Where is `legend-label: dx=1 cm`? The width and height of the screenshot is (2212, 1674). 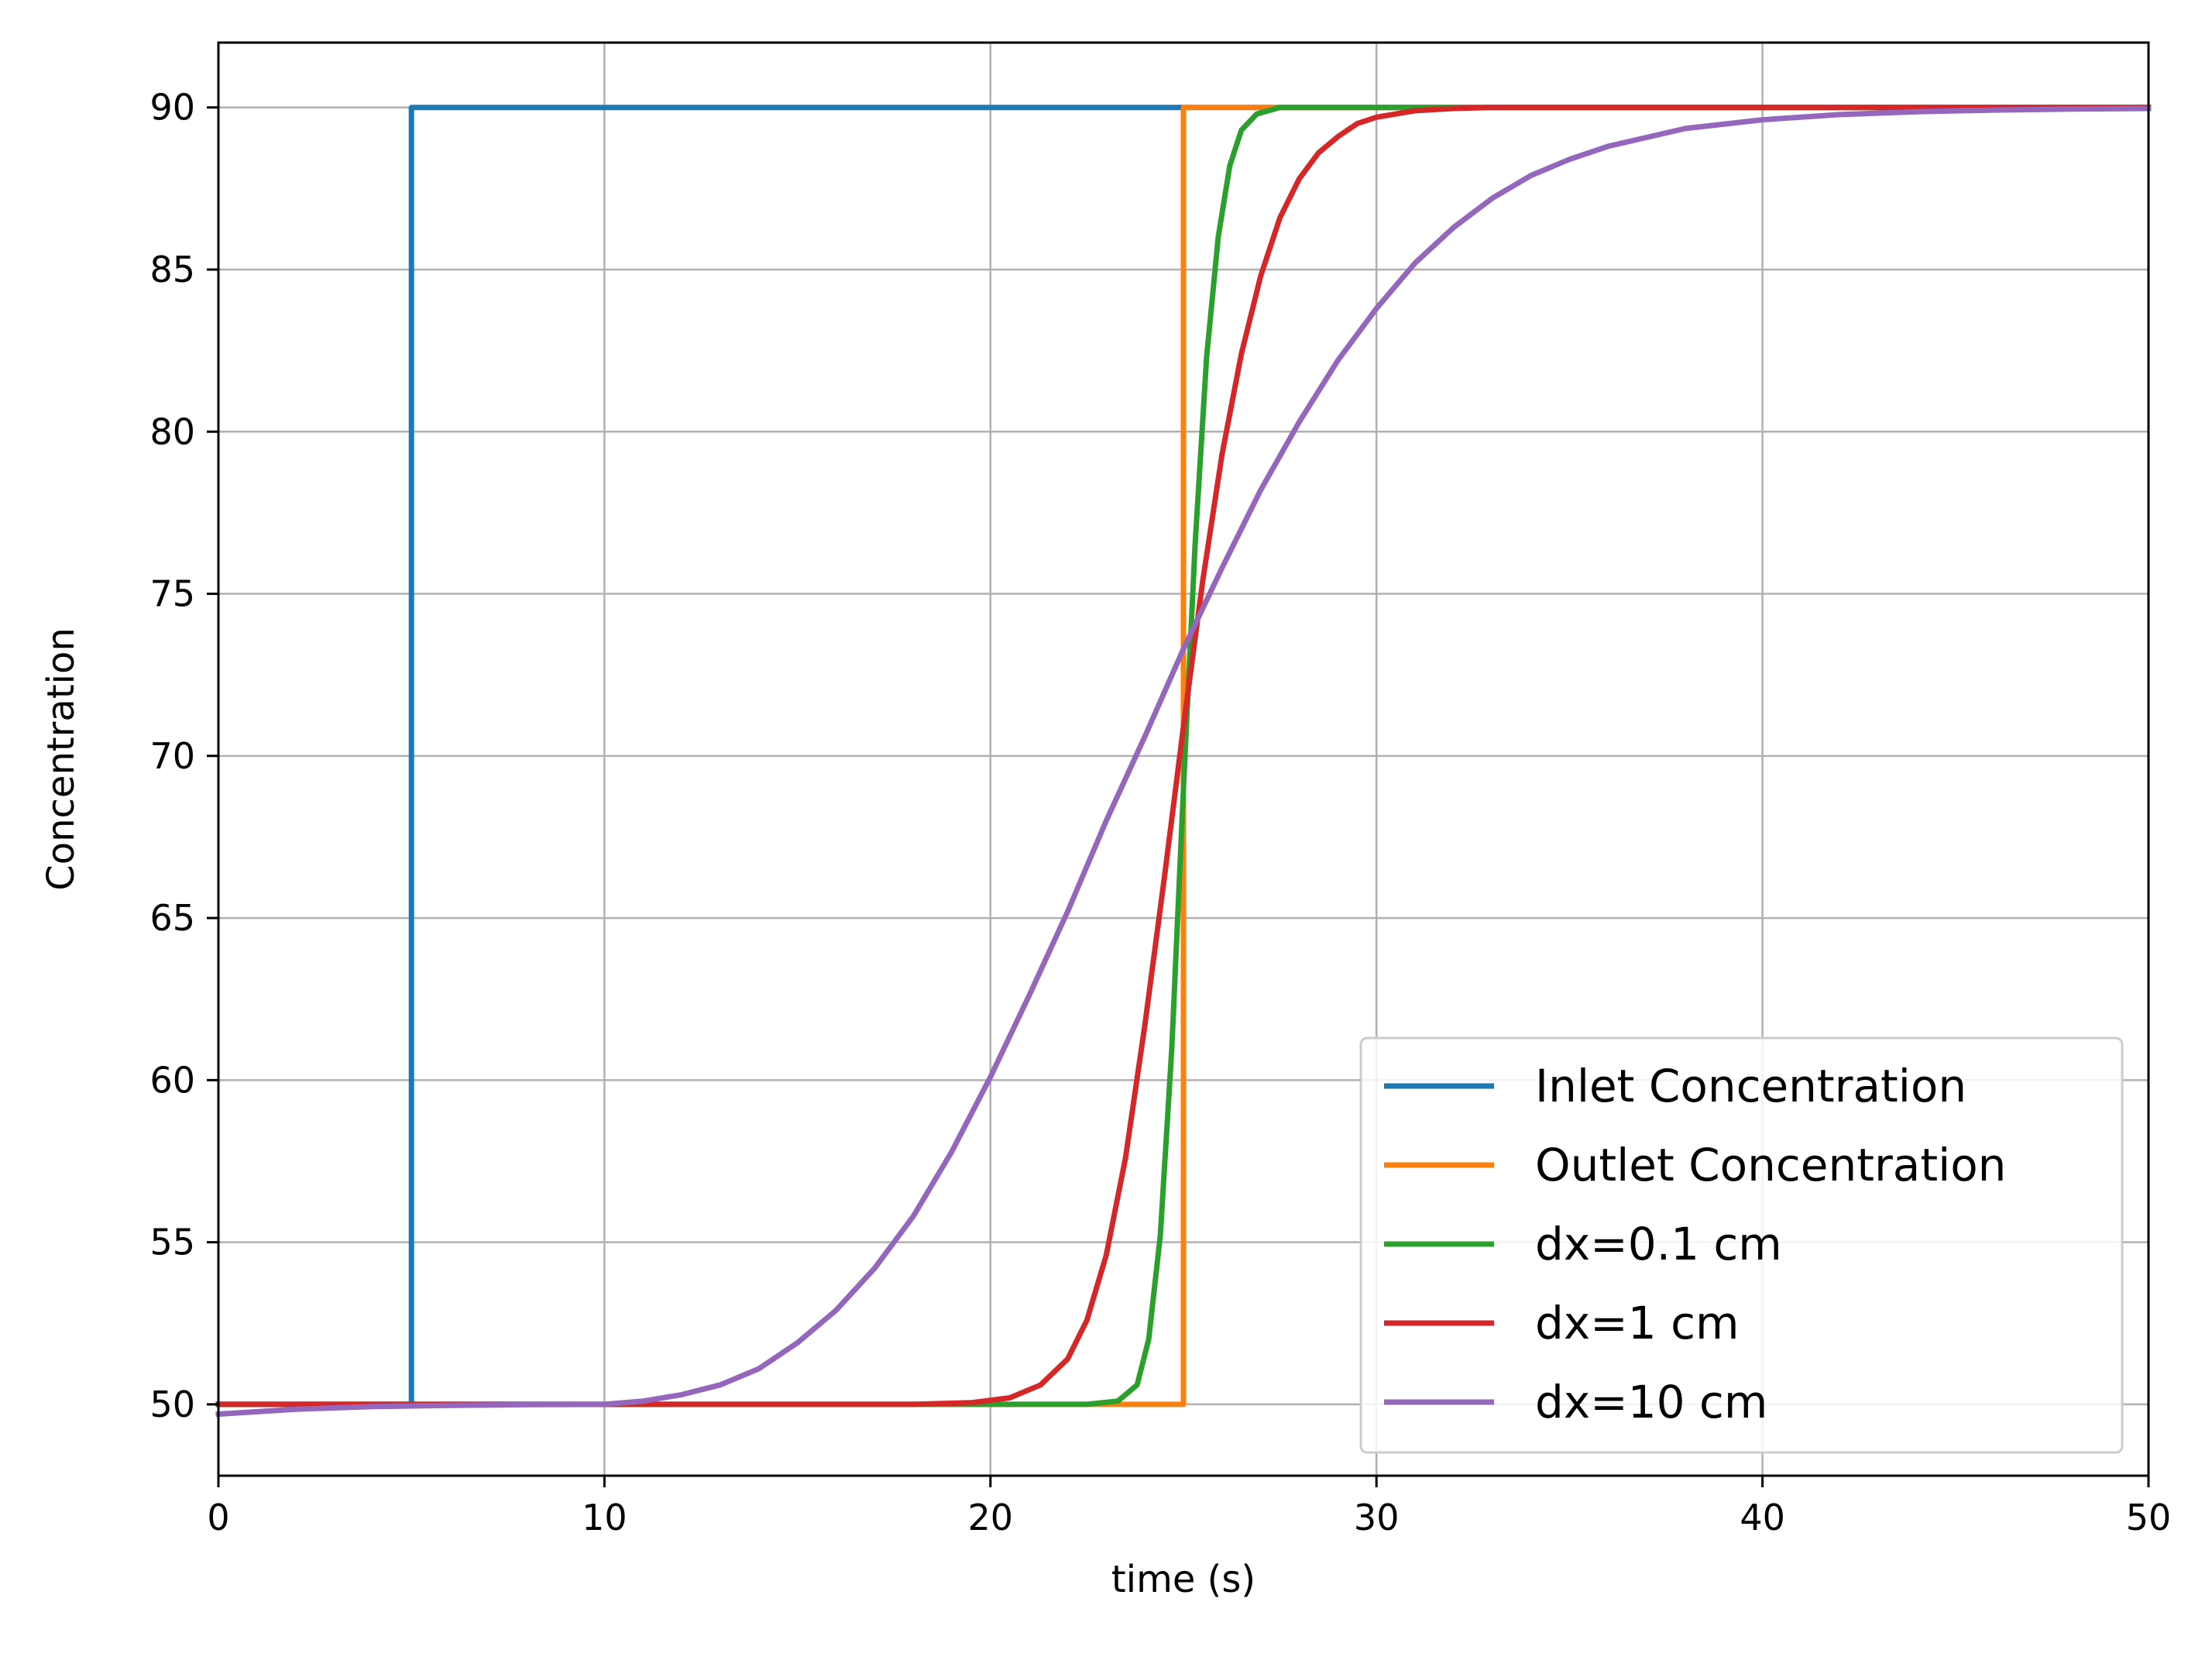
legend-label: dx=1 cm is located at coordinates (1637, 1323).